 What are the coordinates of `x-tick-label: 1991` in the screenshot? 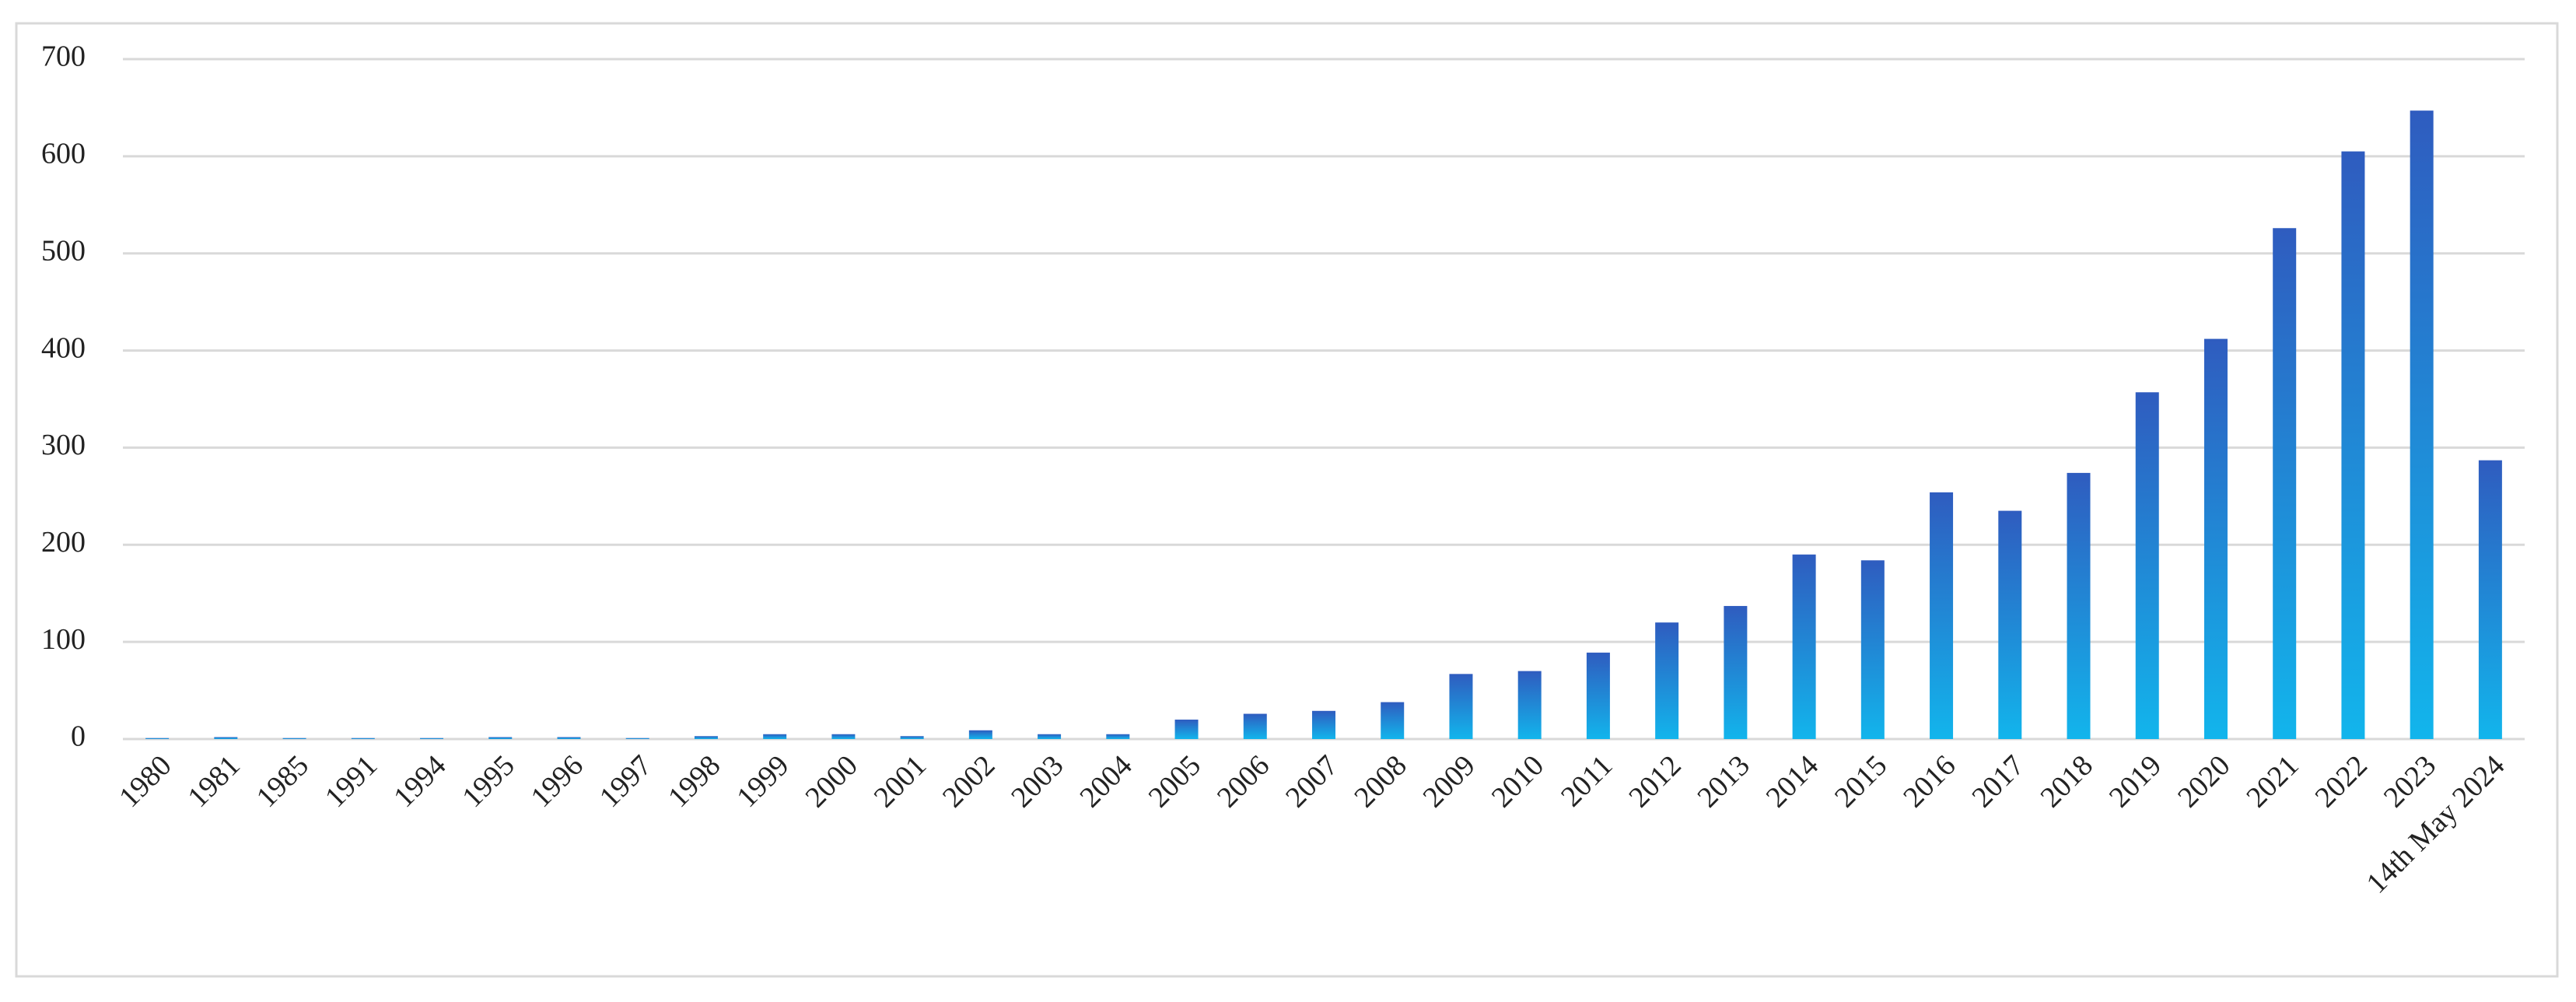 It's located at (351, 781).